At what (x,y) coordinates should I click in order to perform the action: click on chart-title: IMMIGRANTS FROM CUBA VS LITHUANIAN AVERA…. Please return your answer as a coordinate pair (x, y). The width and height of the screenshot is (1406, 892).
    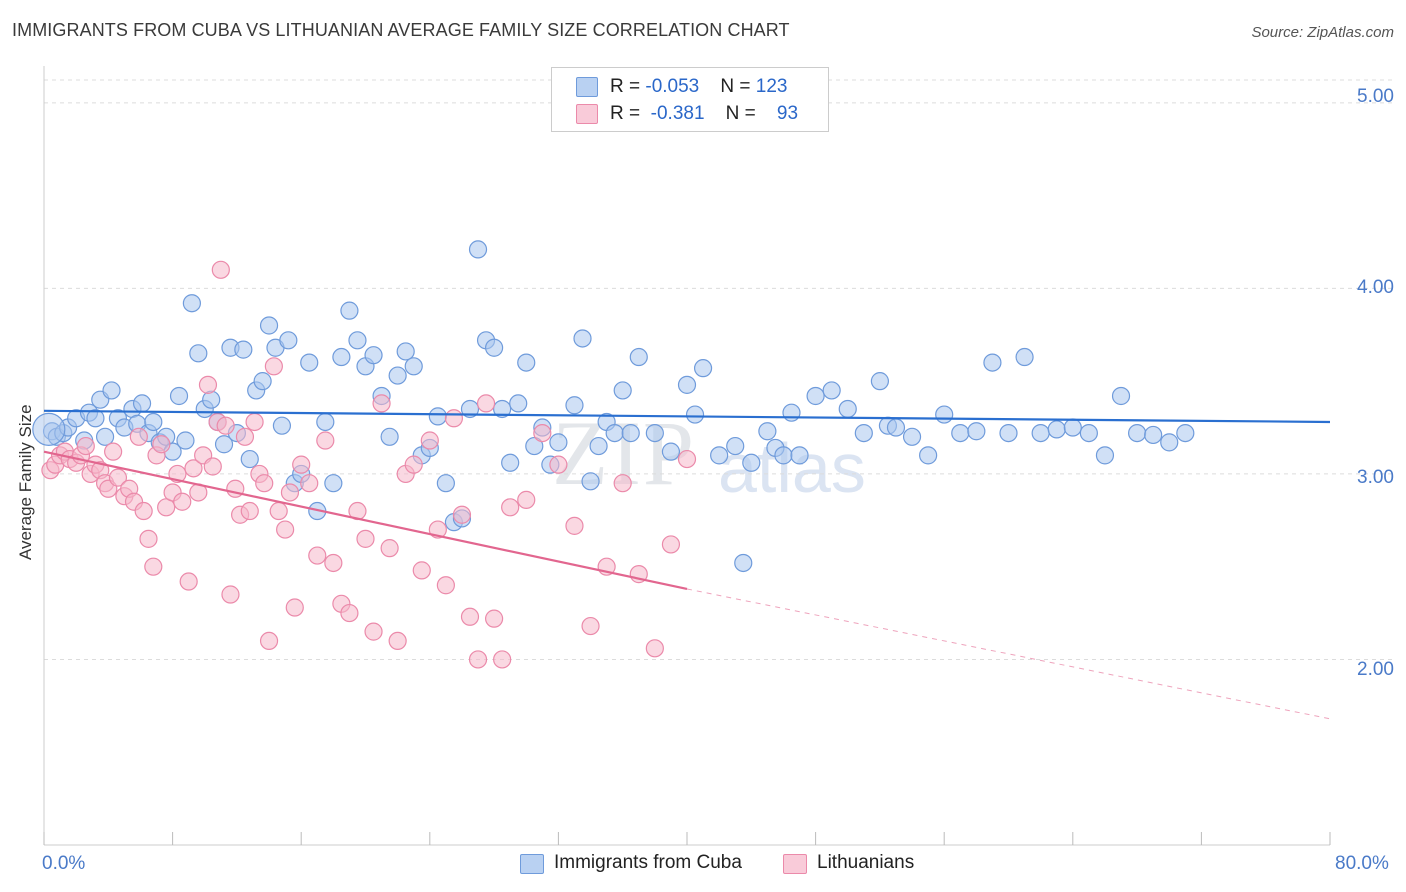
    Looking at the image, I should click on (401, 30).